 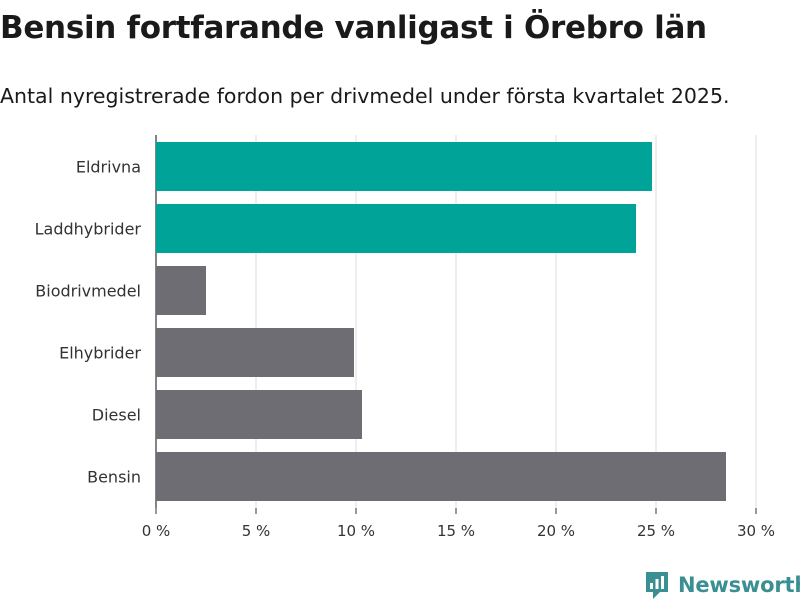 I want to click on x-axis-ticks: 0 % 5 % 10 % 15 % 20 % 25 % 30 %, so click(x=458, y=524).